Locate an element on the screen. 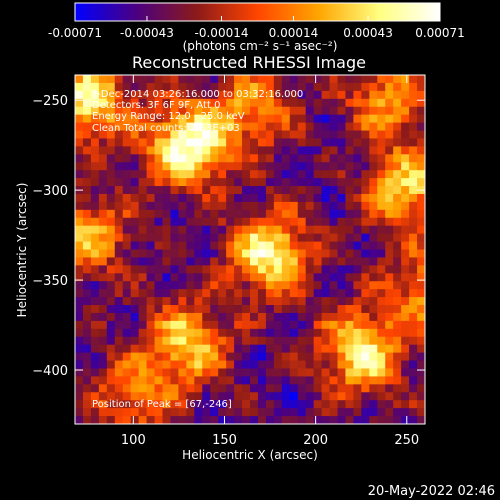 The image size is (500, 500). y-tick-label: −350 is located at coordinates (50, 281).